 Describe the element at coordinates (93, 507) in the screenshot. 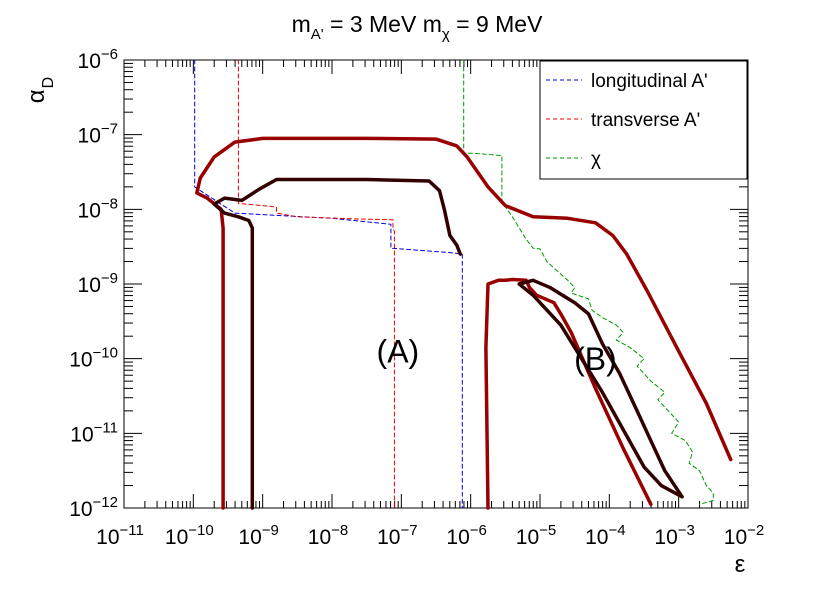

I see `y-tick-label: 10⁻¹²` at that location.